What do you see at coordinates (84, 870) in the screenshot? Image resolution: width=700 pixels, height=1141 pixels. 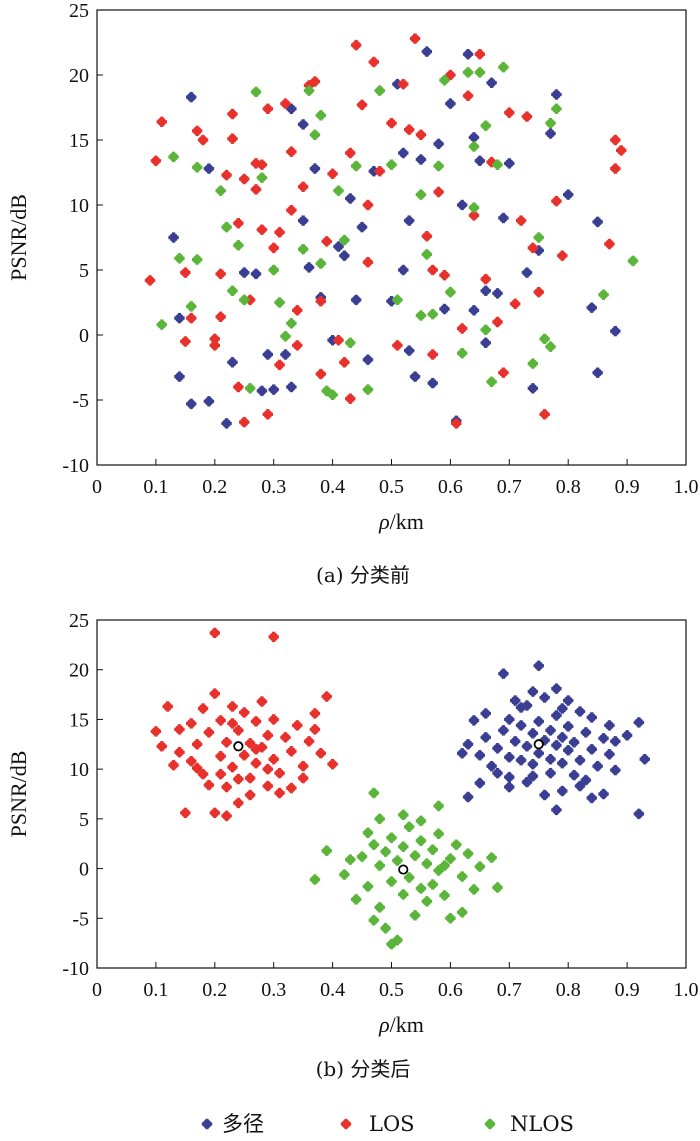 I see `y-tick-label: 0` at bounding box center [84, 870].